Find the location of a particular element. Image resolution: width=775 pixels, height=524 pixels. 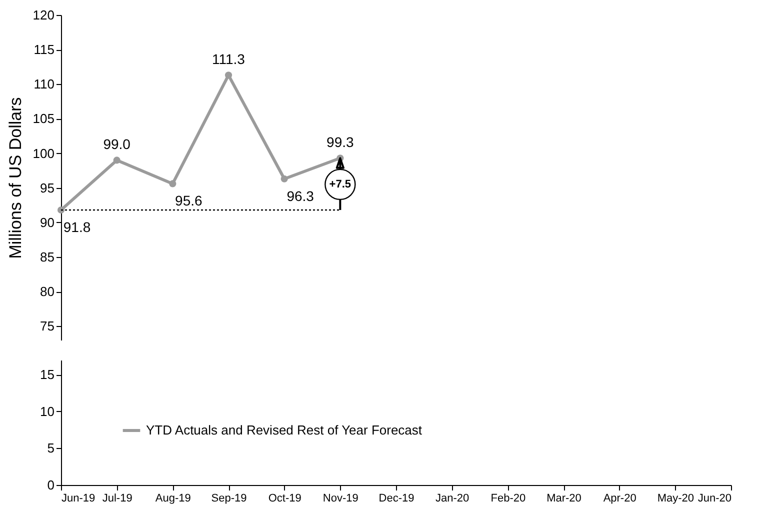

y-tick-label: 80 is located at coordinates (47, 292).